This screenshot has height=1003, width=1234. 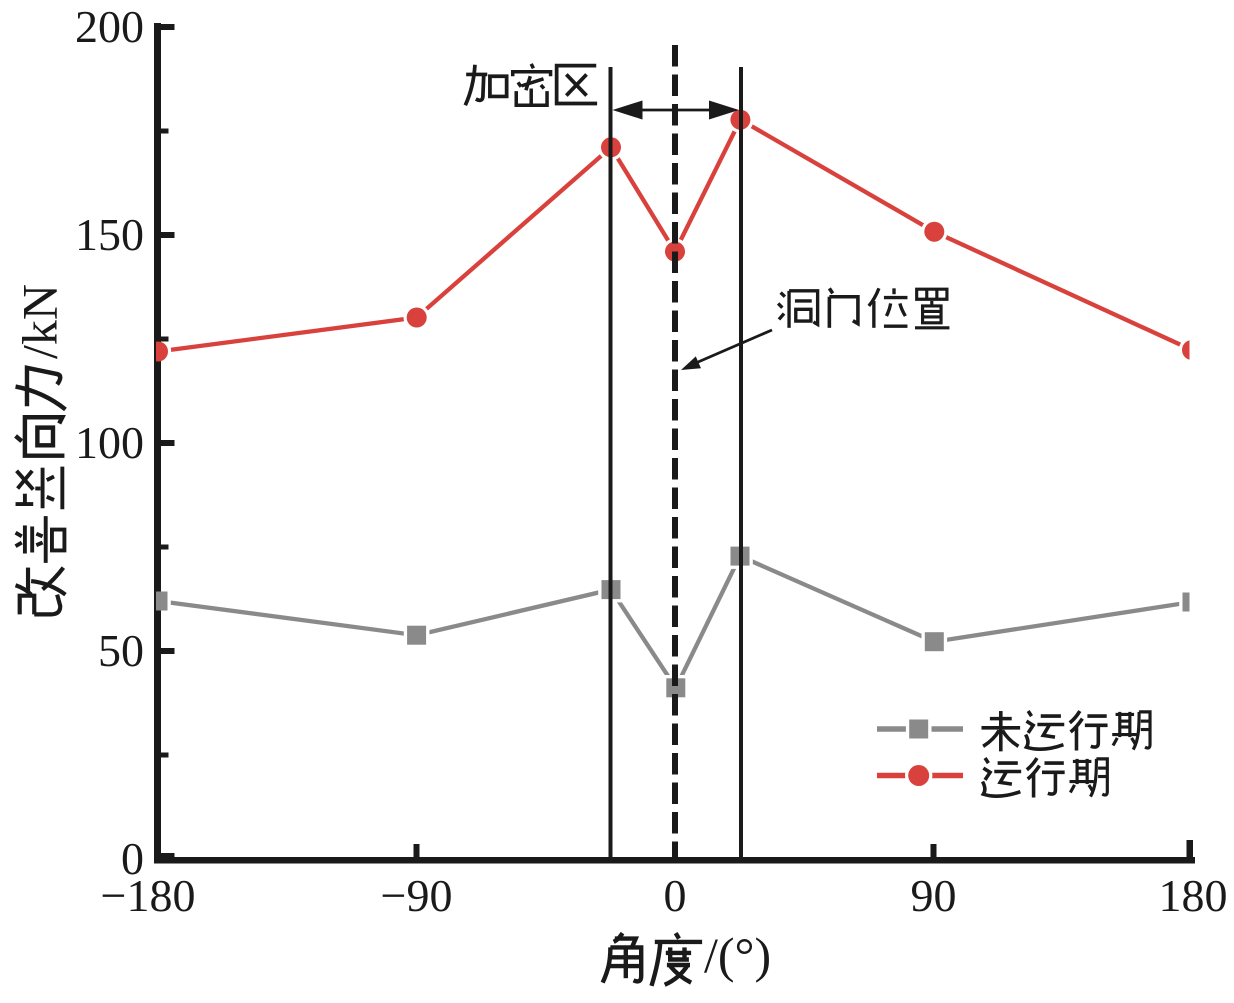 I want to click on svg-text: 50, so click(x=121, y=650).